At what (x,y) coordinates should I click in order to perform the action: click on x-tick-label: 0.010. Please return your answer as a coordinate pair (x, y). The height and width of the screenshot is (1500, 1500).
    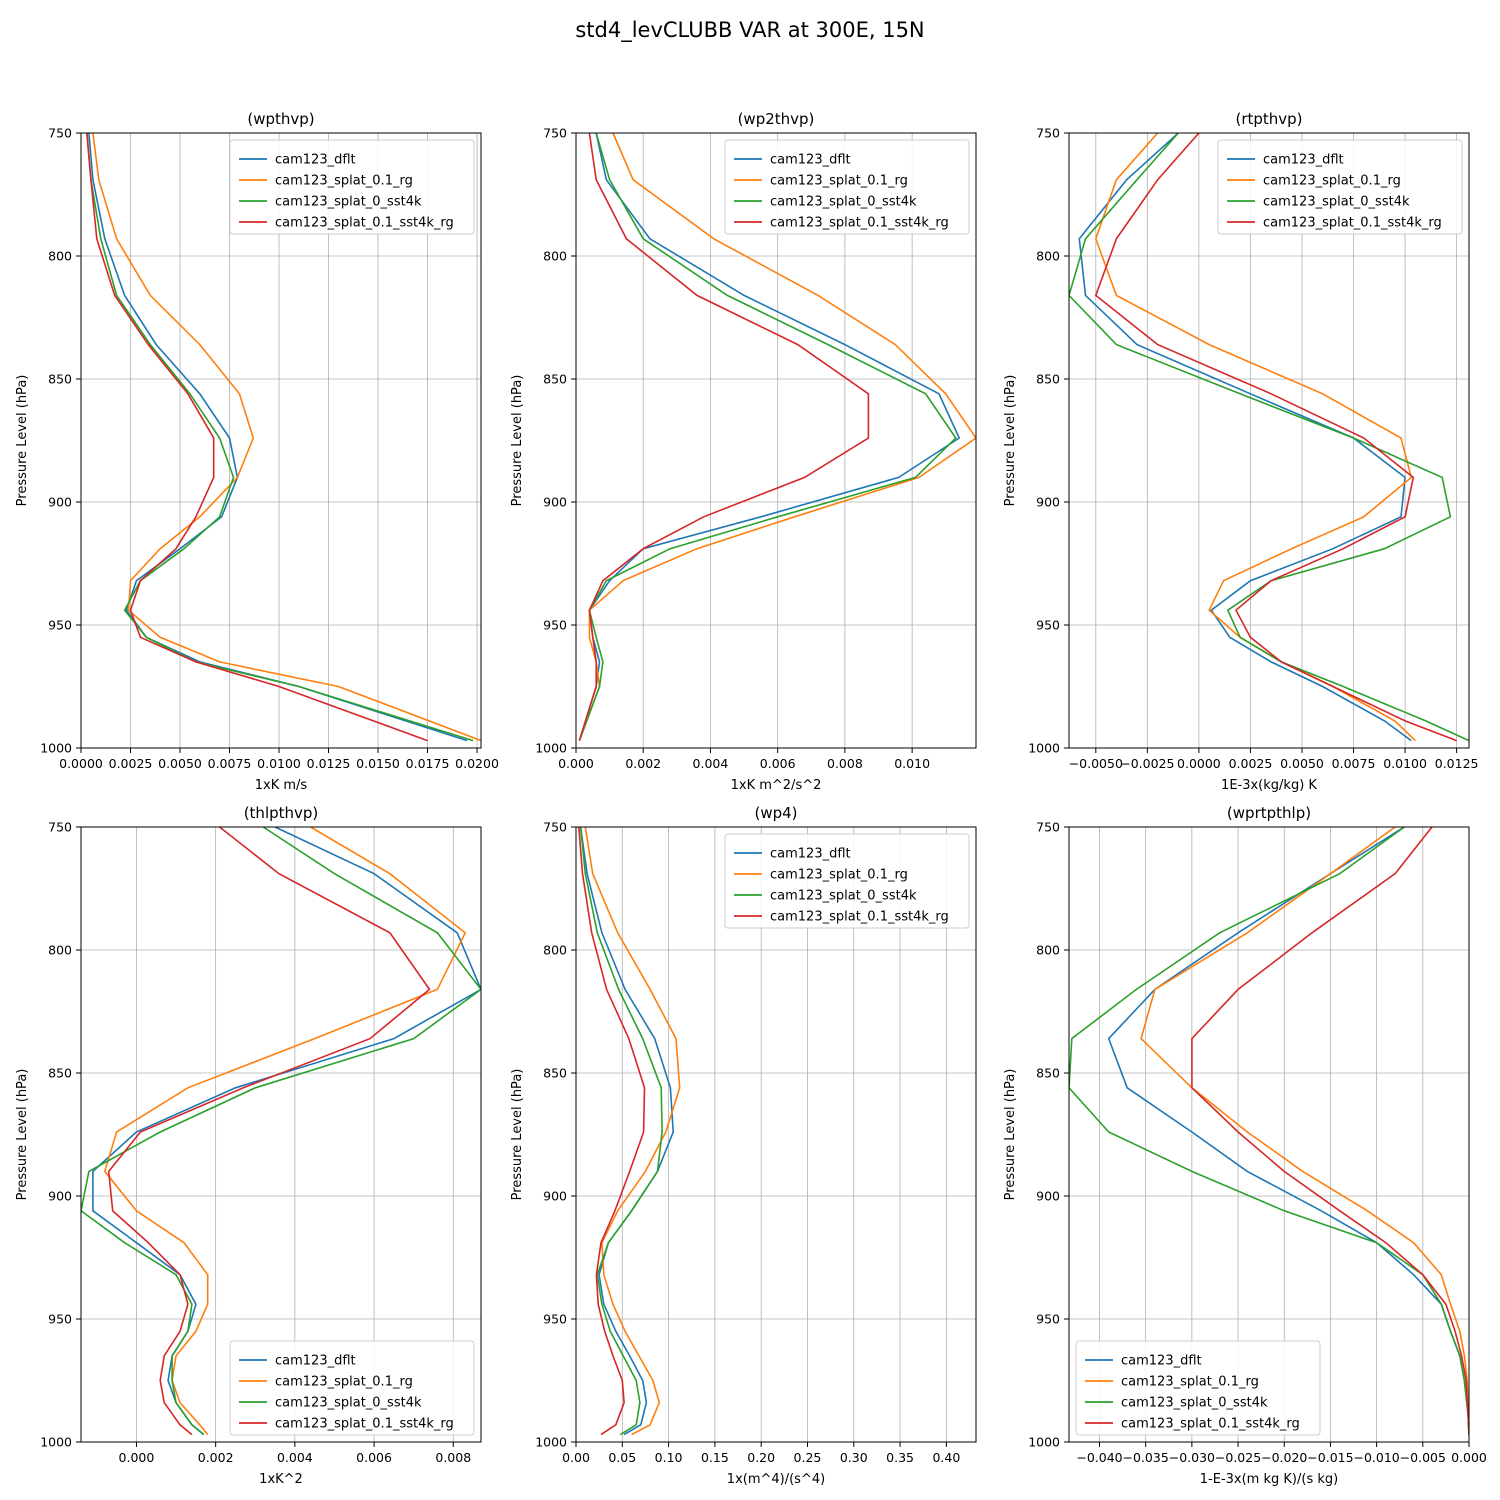
    Looking at the image, I should click on (912, 763).